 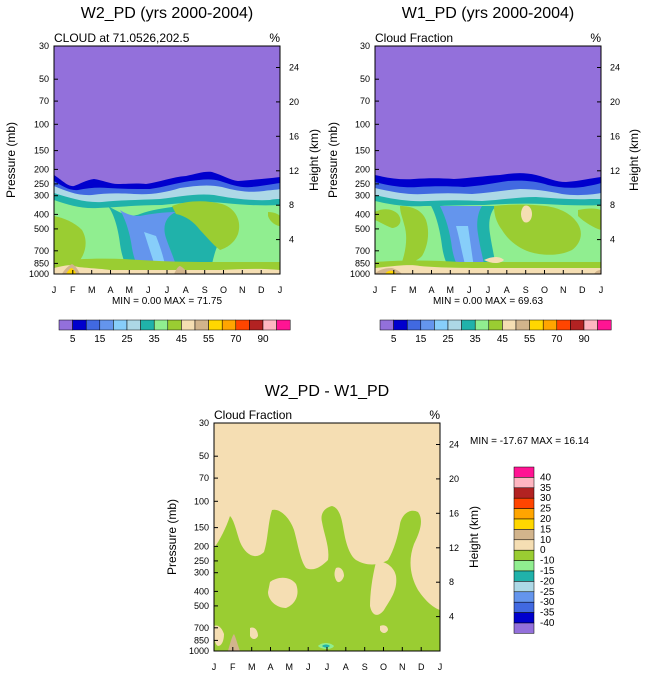 What do you see at coordinates (362, 196) in the screenshot?
I see `y-tick-label: 300` at bounding box center [362, 196].